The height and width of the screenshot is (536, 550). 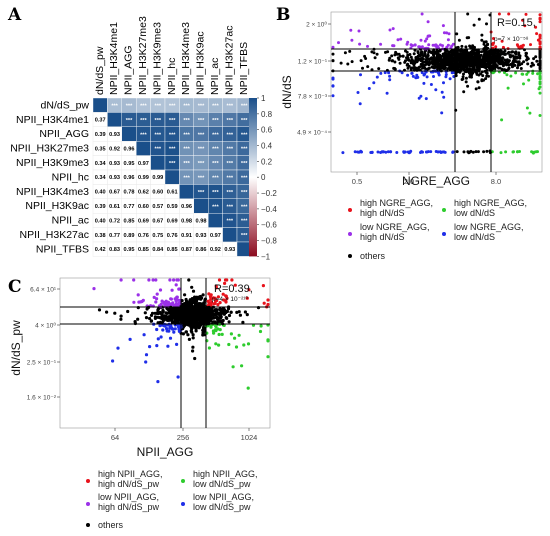 What do you see at coordinates (165, 353) in the screenshot?
I see `scatter-c-threshold-lines` at bounding box center [165, 353].